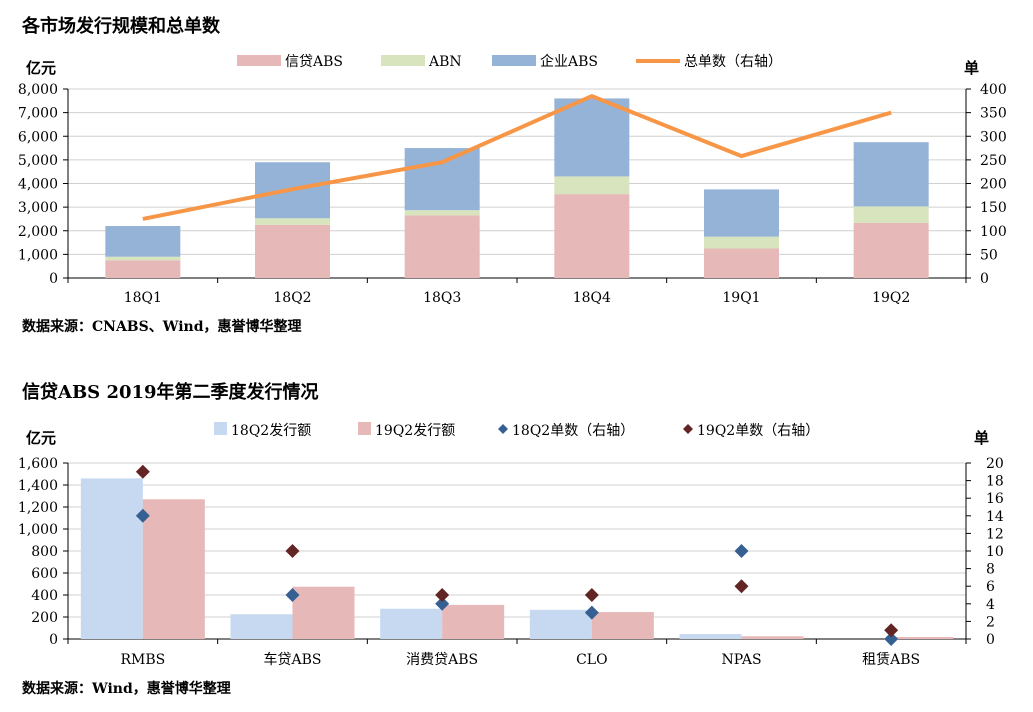 Image resolution: width=1033 pixels, height=712 pixels. What do you see at coordinates (993, 161) in the screenshot?
I see `y2-tick-label: 250` at bounding box center [993, 161].